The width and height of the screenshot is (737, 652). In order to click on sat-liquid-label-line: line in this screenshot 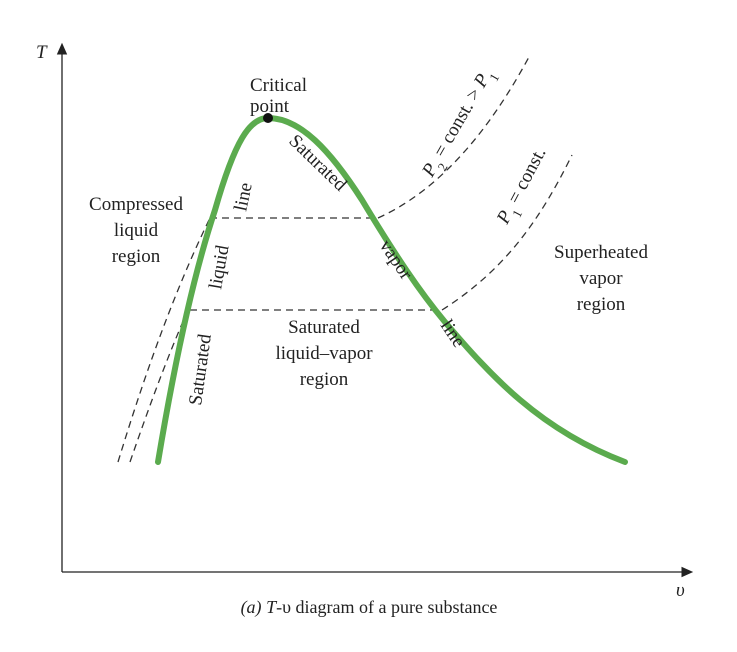, I will do `click(243, 197)`.